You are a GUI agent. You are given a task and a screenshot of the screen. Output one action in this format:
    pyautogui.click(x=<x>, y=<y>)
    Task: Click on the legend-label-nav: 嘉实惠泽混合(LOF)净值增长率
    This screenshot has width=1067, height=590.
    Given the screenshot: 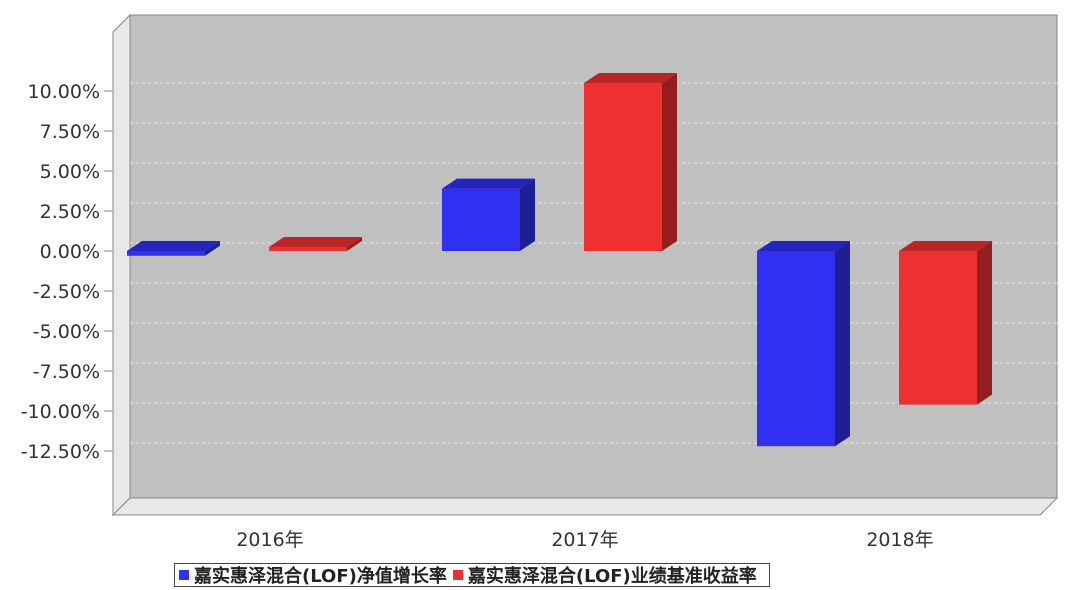 What is the action you would take?
    pyautogui.click(x=320, y=576)
    